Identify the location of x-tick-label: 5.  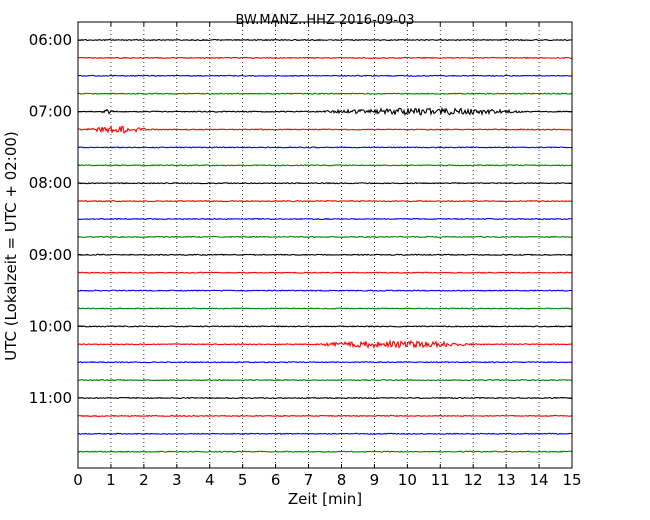
(243, 480).